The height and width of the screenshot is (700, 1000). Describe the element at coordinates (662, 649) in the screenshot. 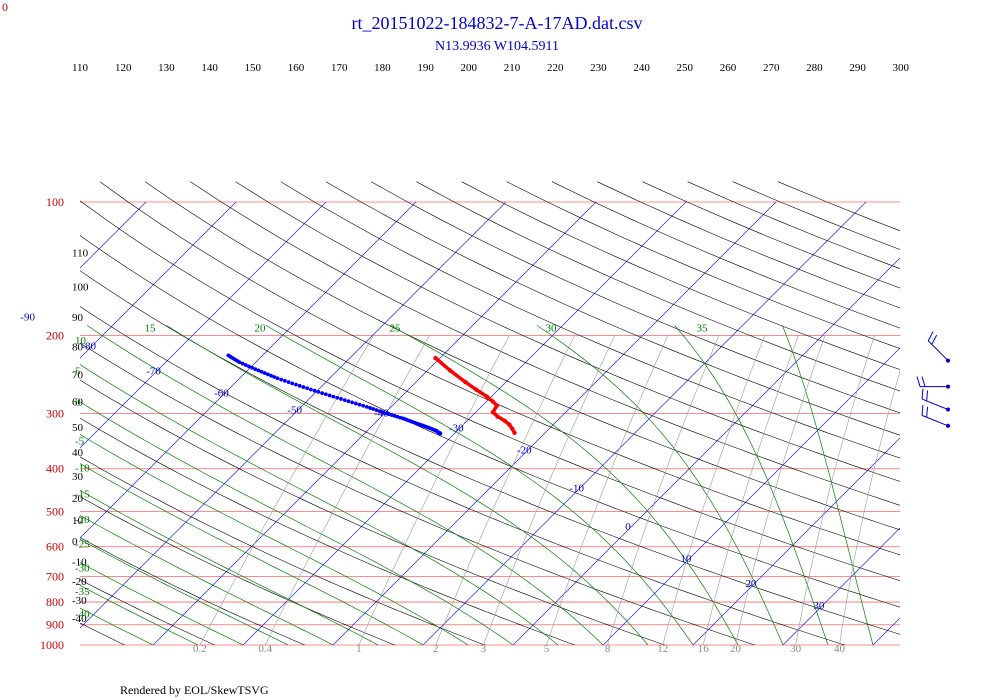

I see `mixing-ratio-label: 12` at that location.